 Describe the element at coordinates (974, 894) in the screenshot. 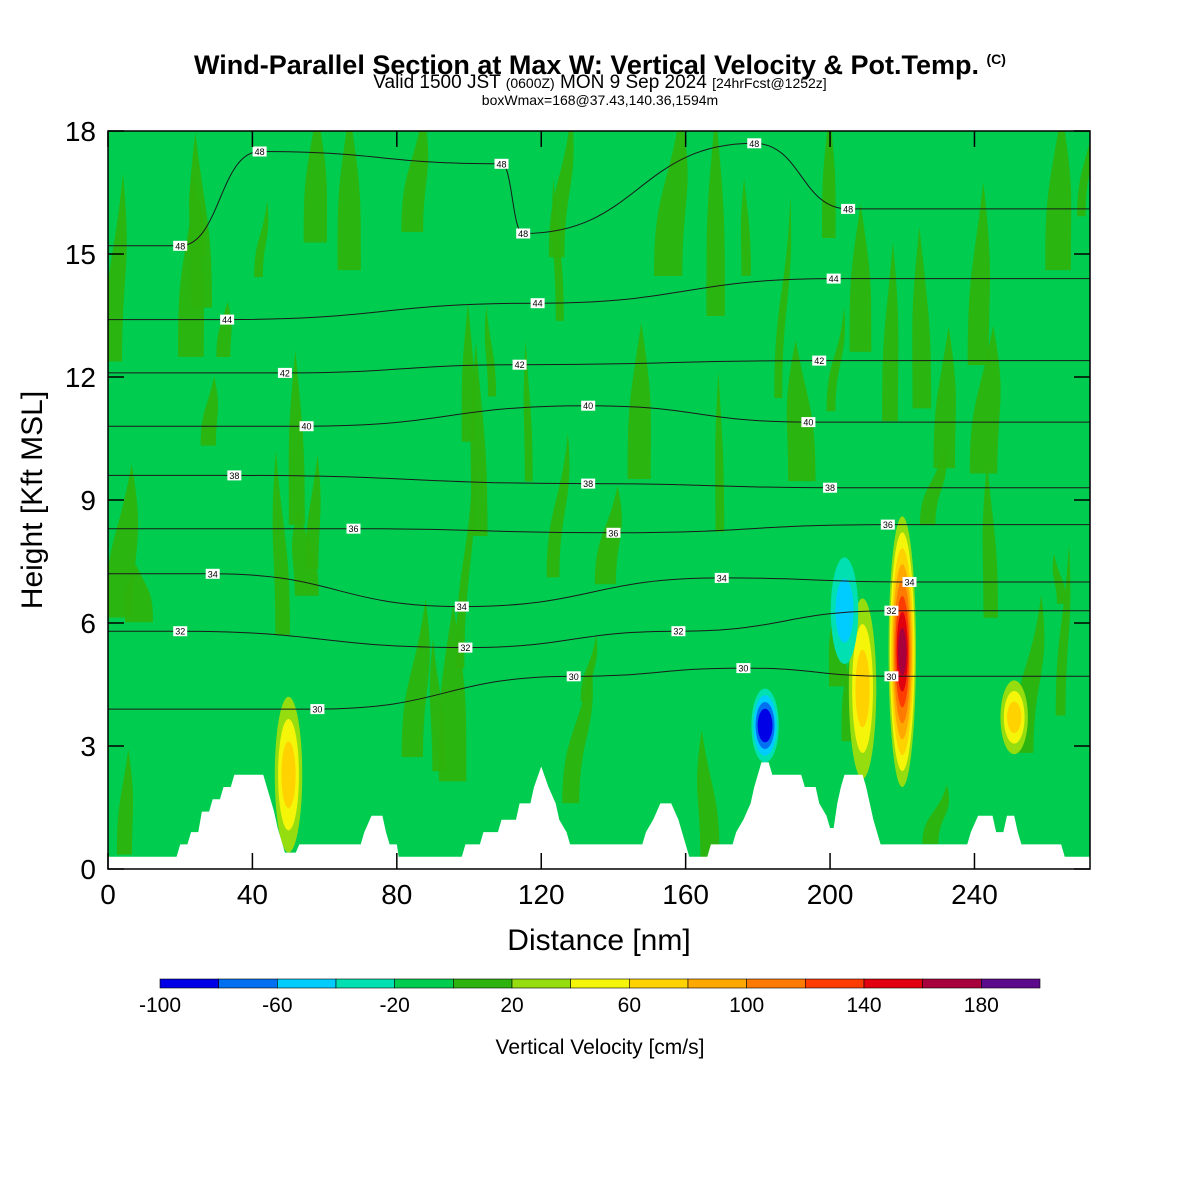

I see `x-tick-label: 240` at that location.